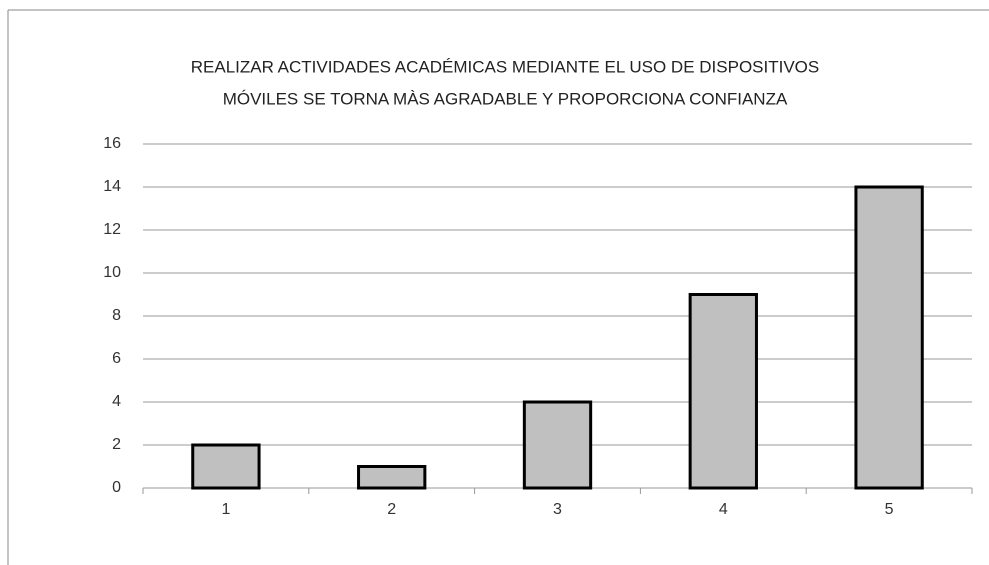 This screenshot has width=989, height=565. I want to click on x-tick-label: 2, so click(391, 509).